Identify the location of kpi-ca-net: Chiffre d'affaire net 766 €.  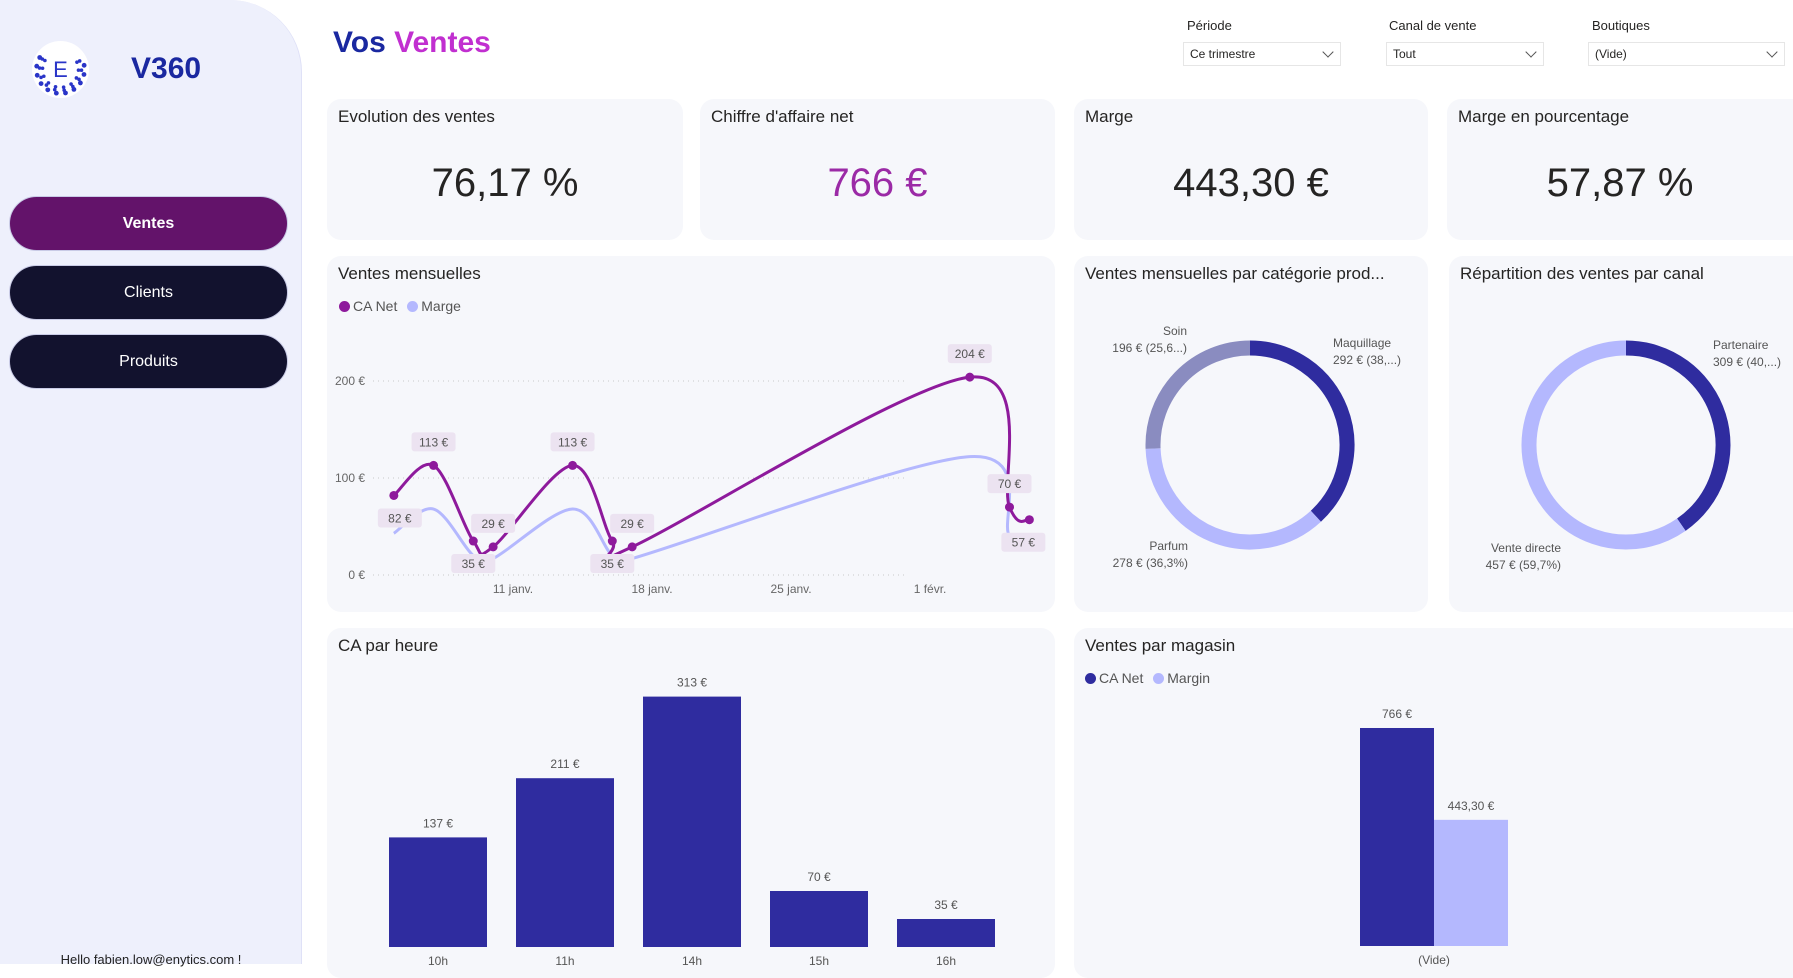
(877, 169).